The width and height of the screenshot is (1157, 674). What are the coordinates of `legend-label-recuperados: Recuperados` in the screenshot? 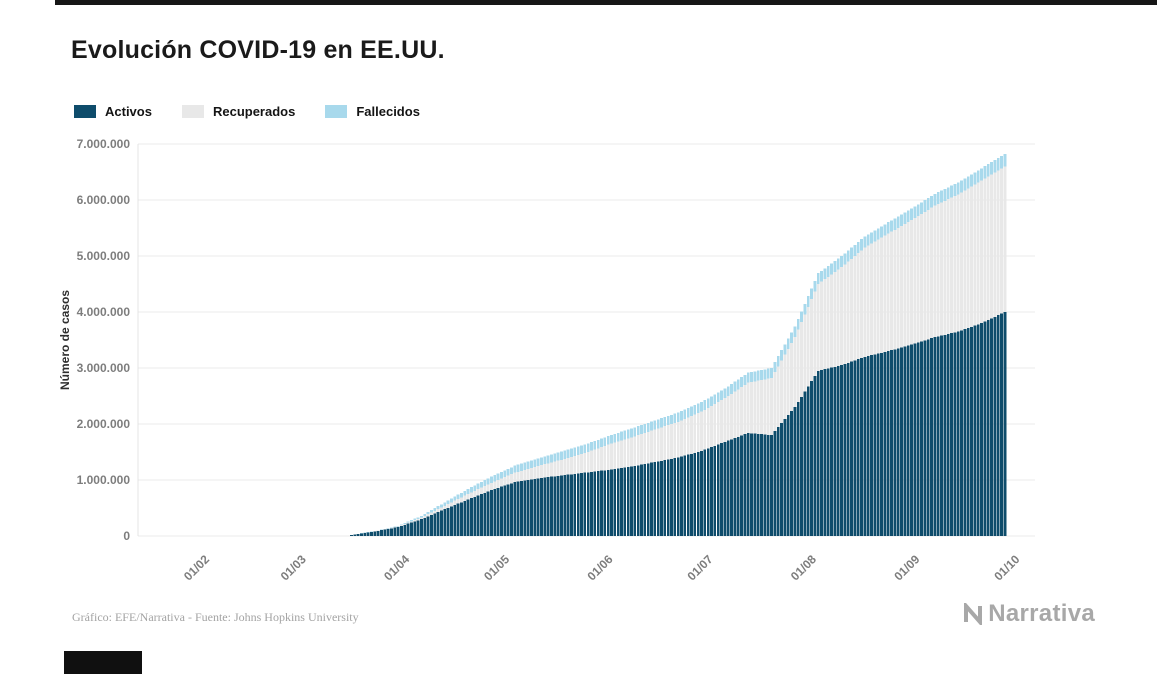 It's located at (254, 111).